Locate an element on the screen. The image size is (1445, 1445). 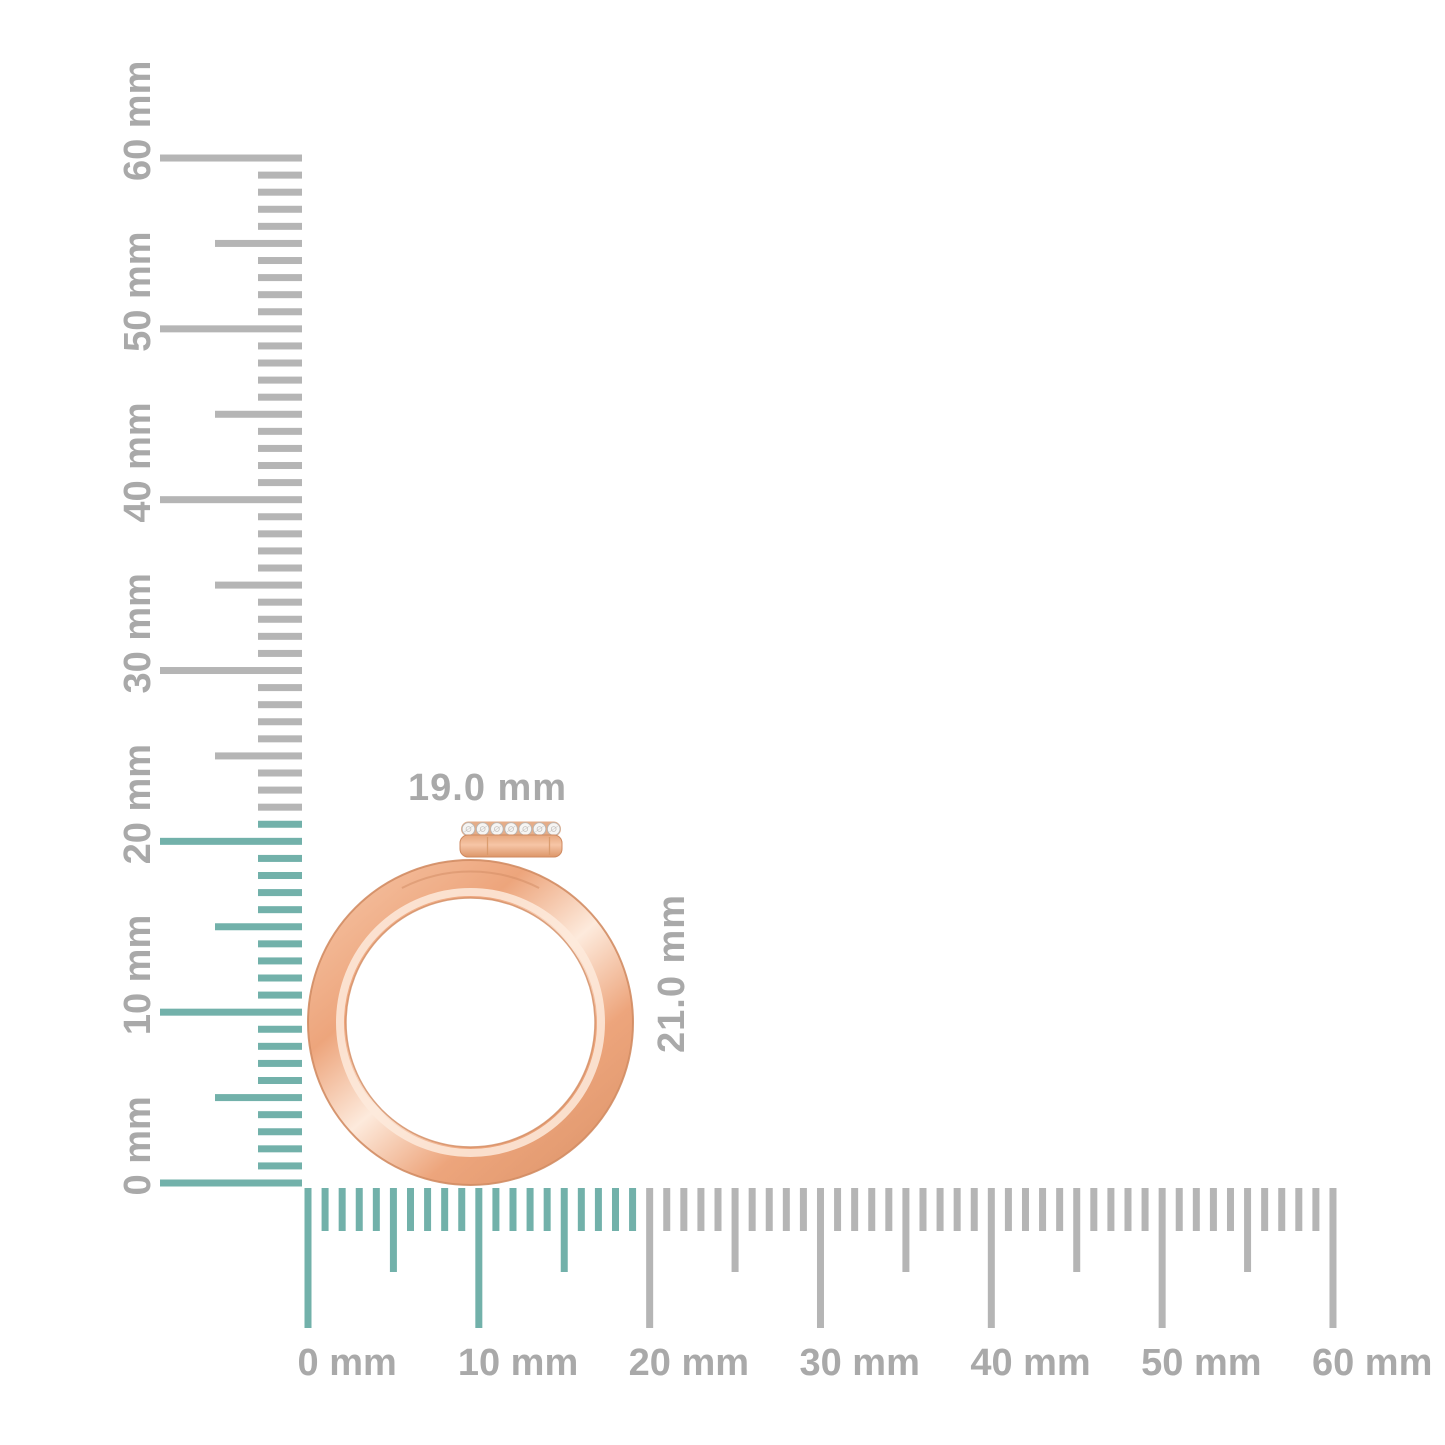
ring-band-top-reflection is located at coordinates (470, 1022).